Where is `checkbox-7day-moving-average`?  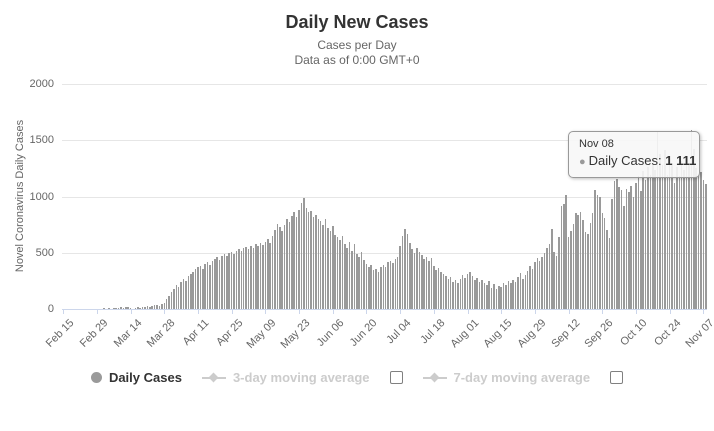
checkbox-7day-moving-average is located at coordinates (617, 377).